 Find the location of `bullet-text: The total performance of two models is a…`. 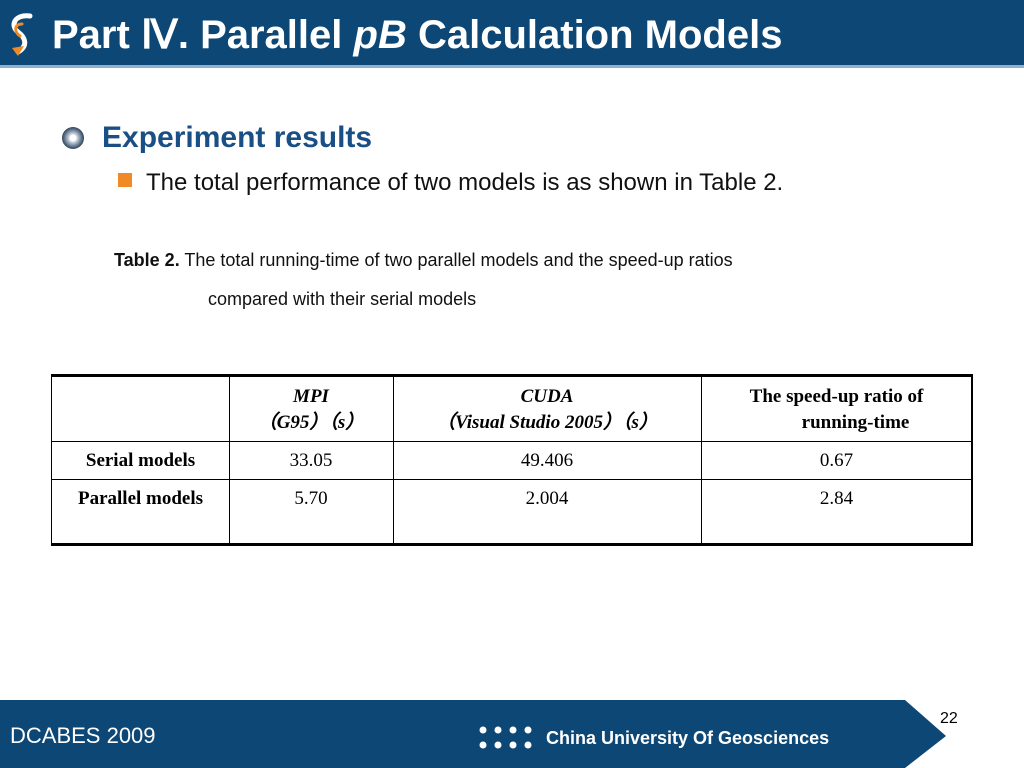

bullet-text: The total performance of two models is a… is located at coordinates (465, 182).